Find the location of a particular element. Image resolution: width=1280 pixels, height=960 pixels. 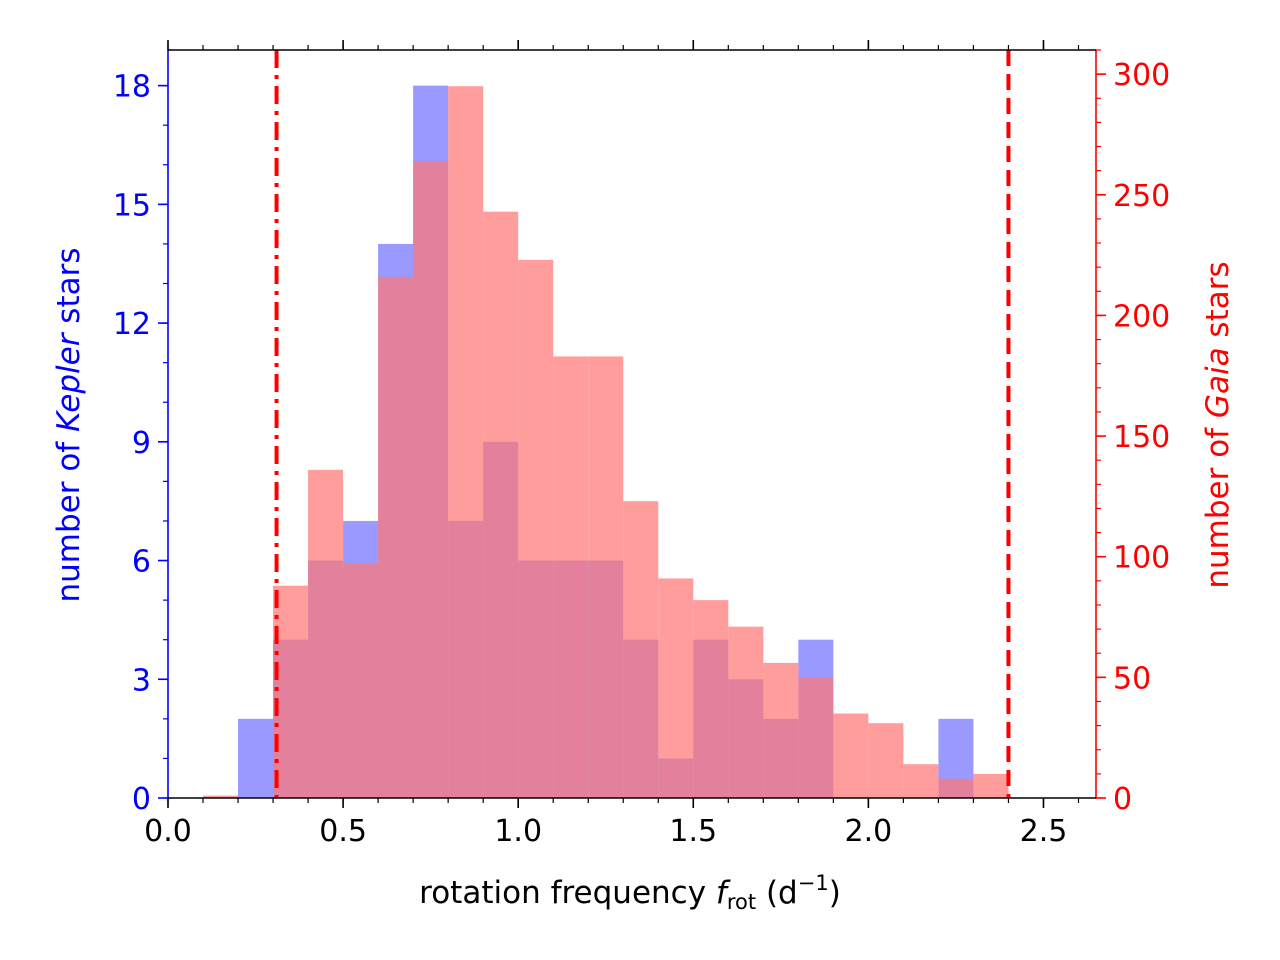

left-tick-label: 9 is located at coordinates (141, 443).